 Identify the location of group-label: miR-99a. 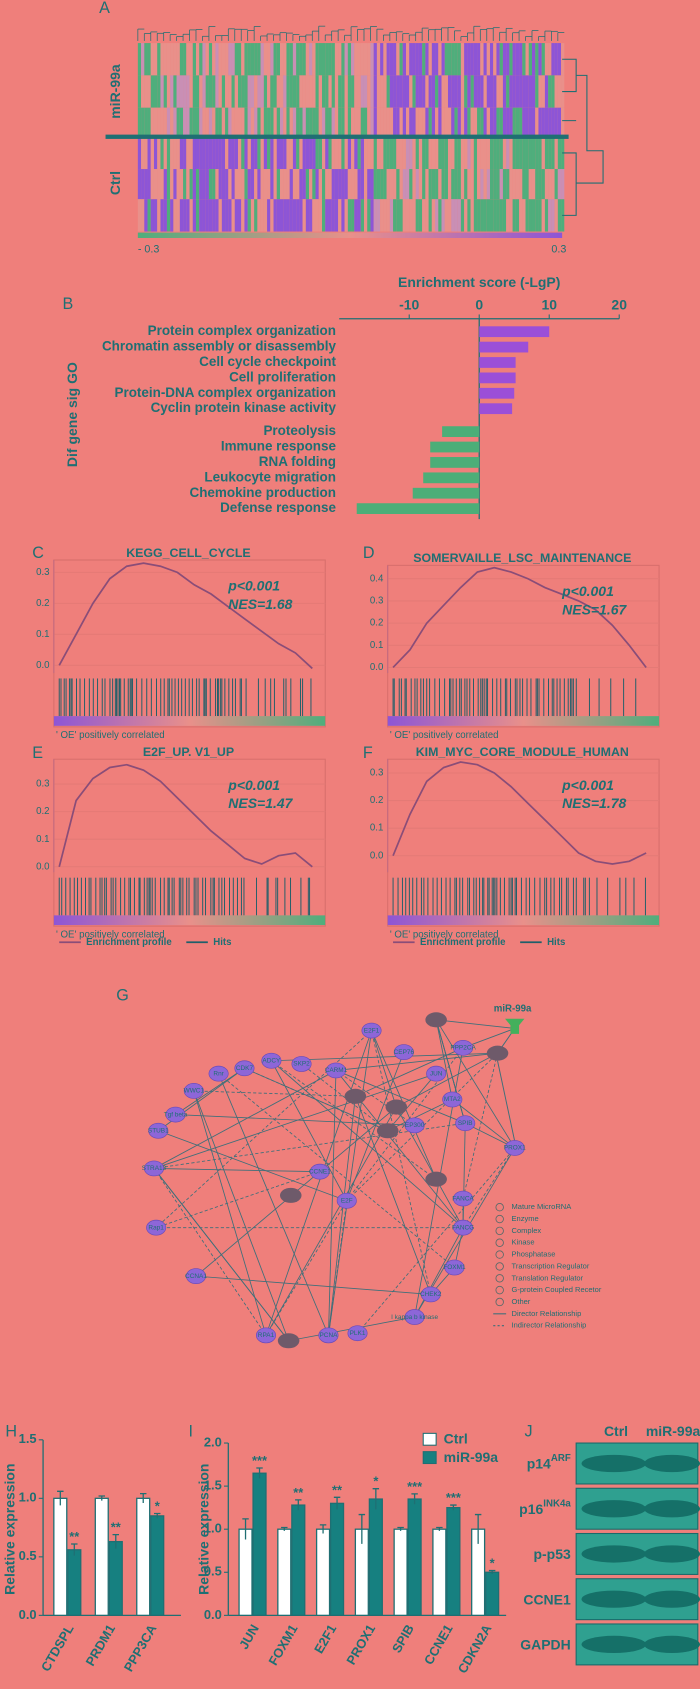
(115, 91).